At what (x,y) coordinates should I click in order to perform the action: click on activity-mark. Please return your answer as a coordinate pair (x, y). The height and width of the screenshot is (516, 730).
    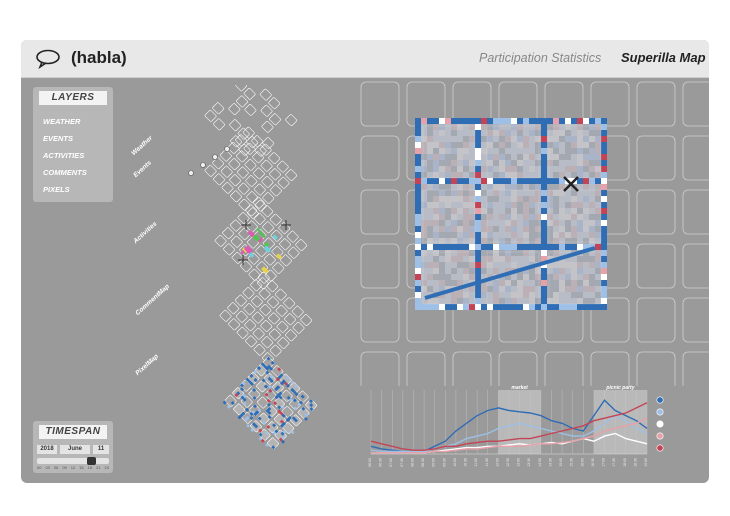
    Looking at the image, I should click on (248, 250).